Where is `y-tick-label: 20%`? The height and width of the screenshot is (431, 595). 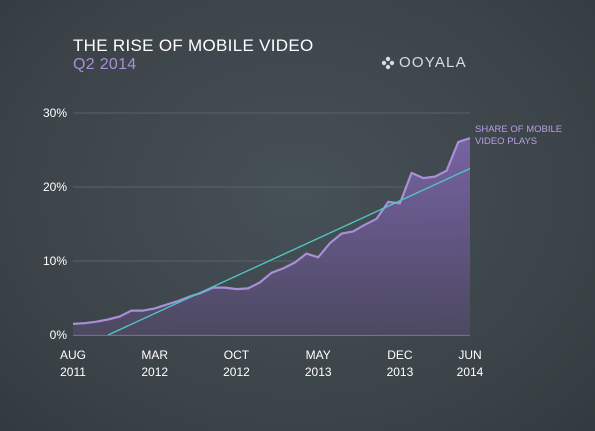 y-tick-label: 20% is located at coordinates (55, 187).